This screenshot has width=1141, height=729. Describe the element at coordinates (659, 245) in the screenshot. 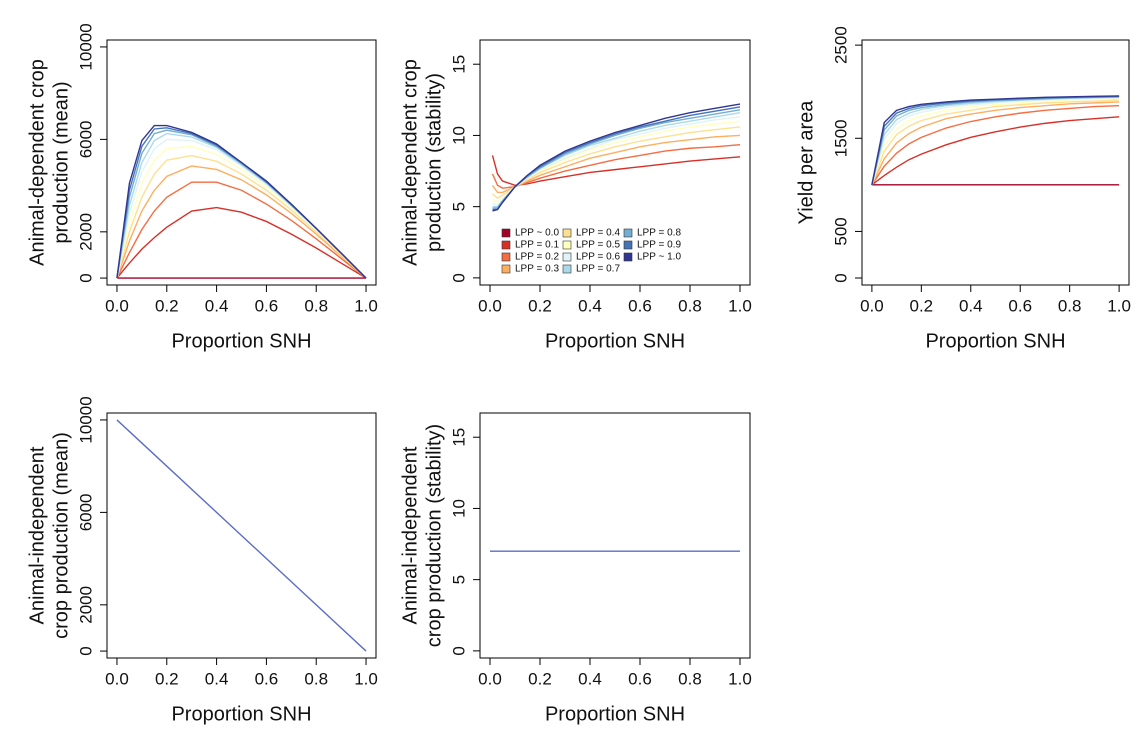

I see `legend-label: LPP = 0.9` at that location.